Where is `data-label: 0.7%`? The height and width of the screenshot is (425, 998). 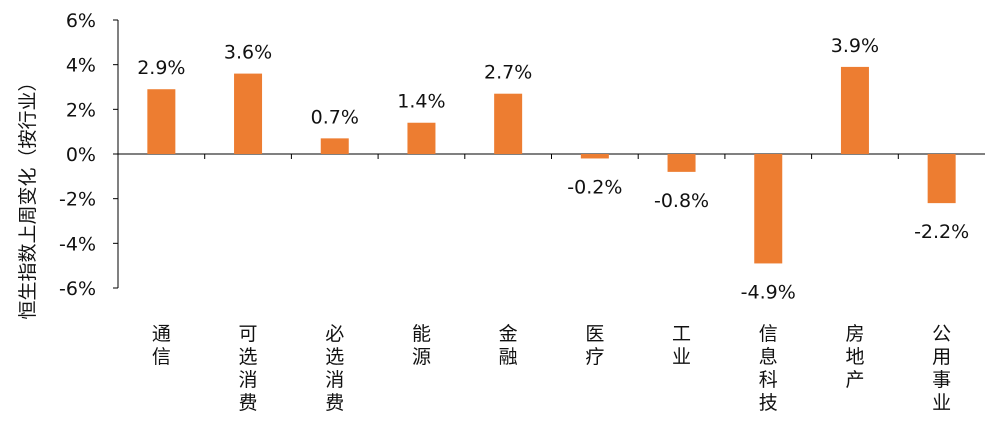
data-label: 0.7% is located at coordinates (335, 117).